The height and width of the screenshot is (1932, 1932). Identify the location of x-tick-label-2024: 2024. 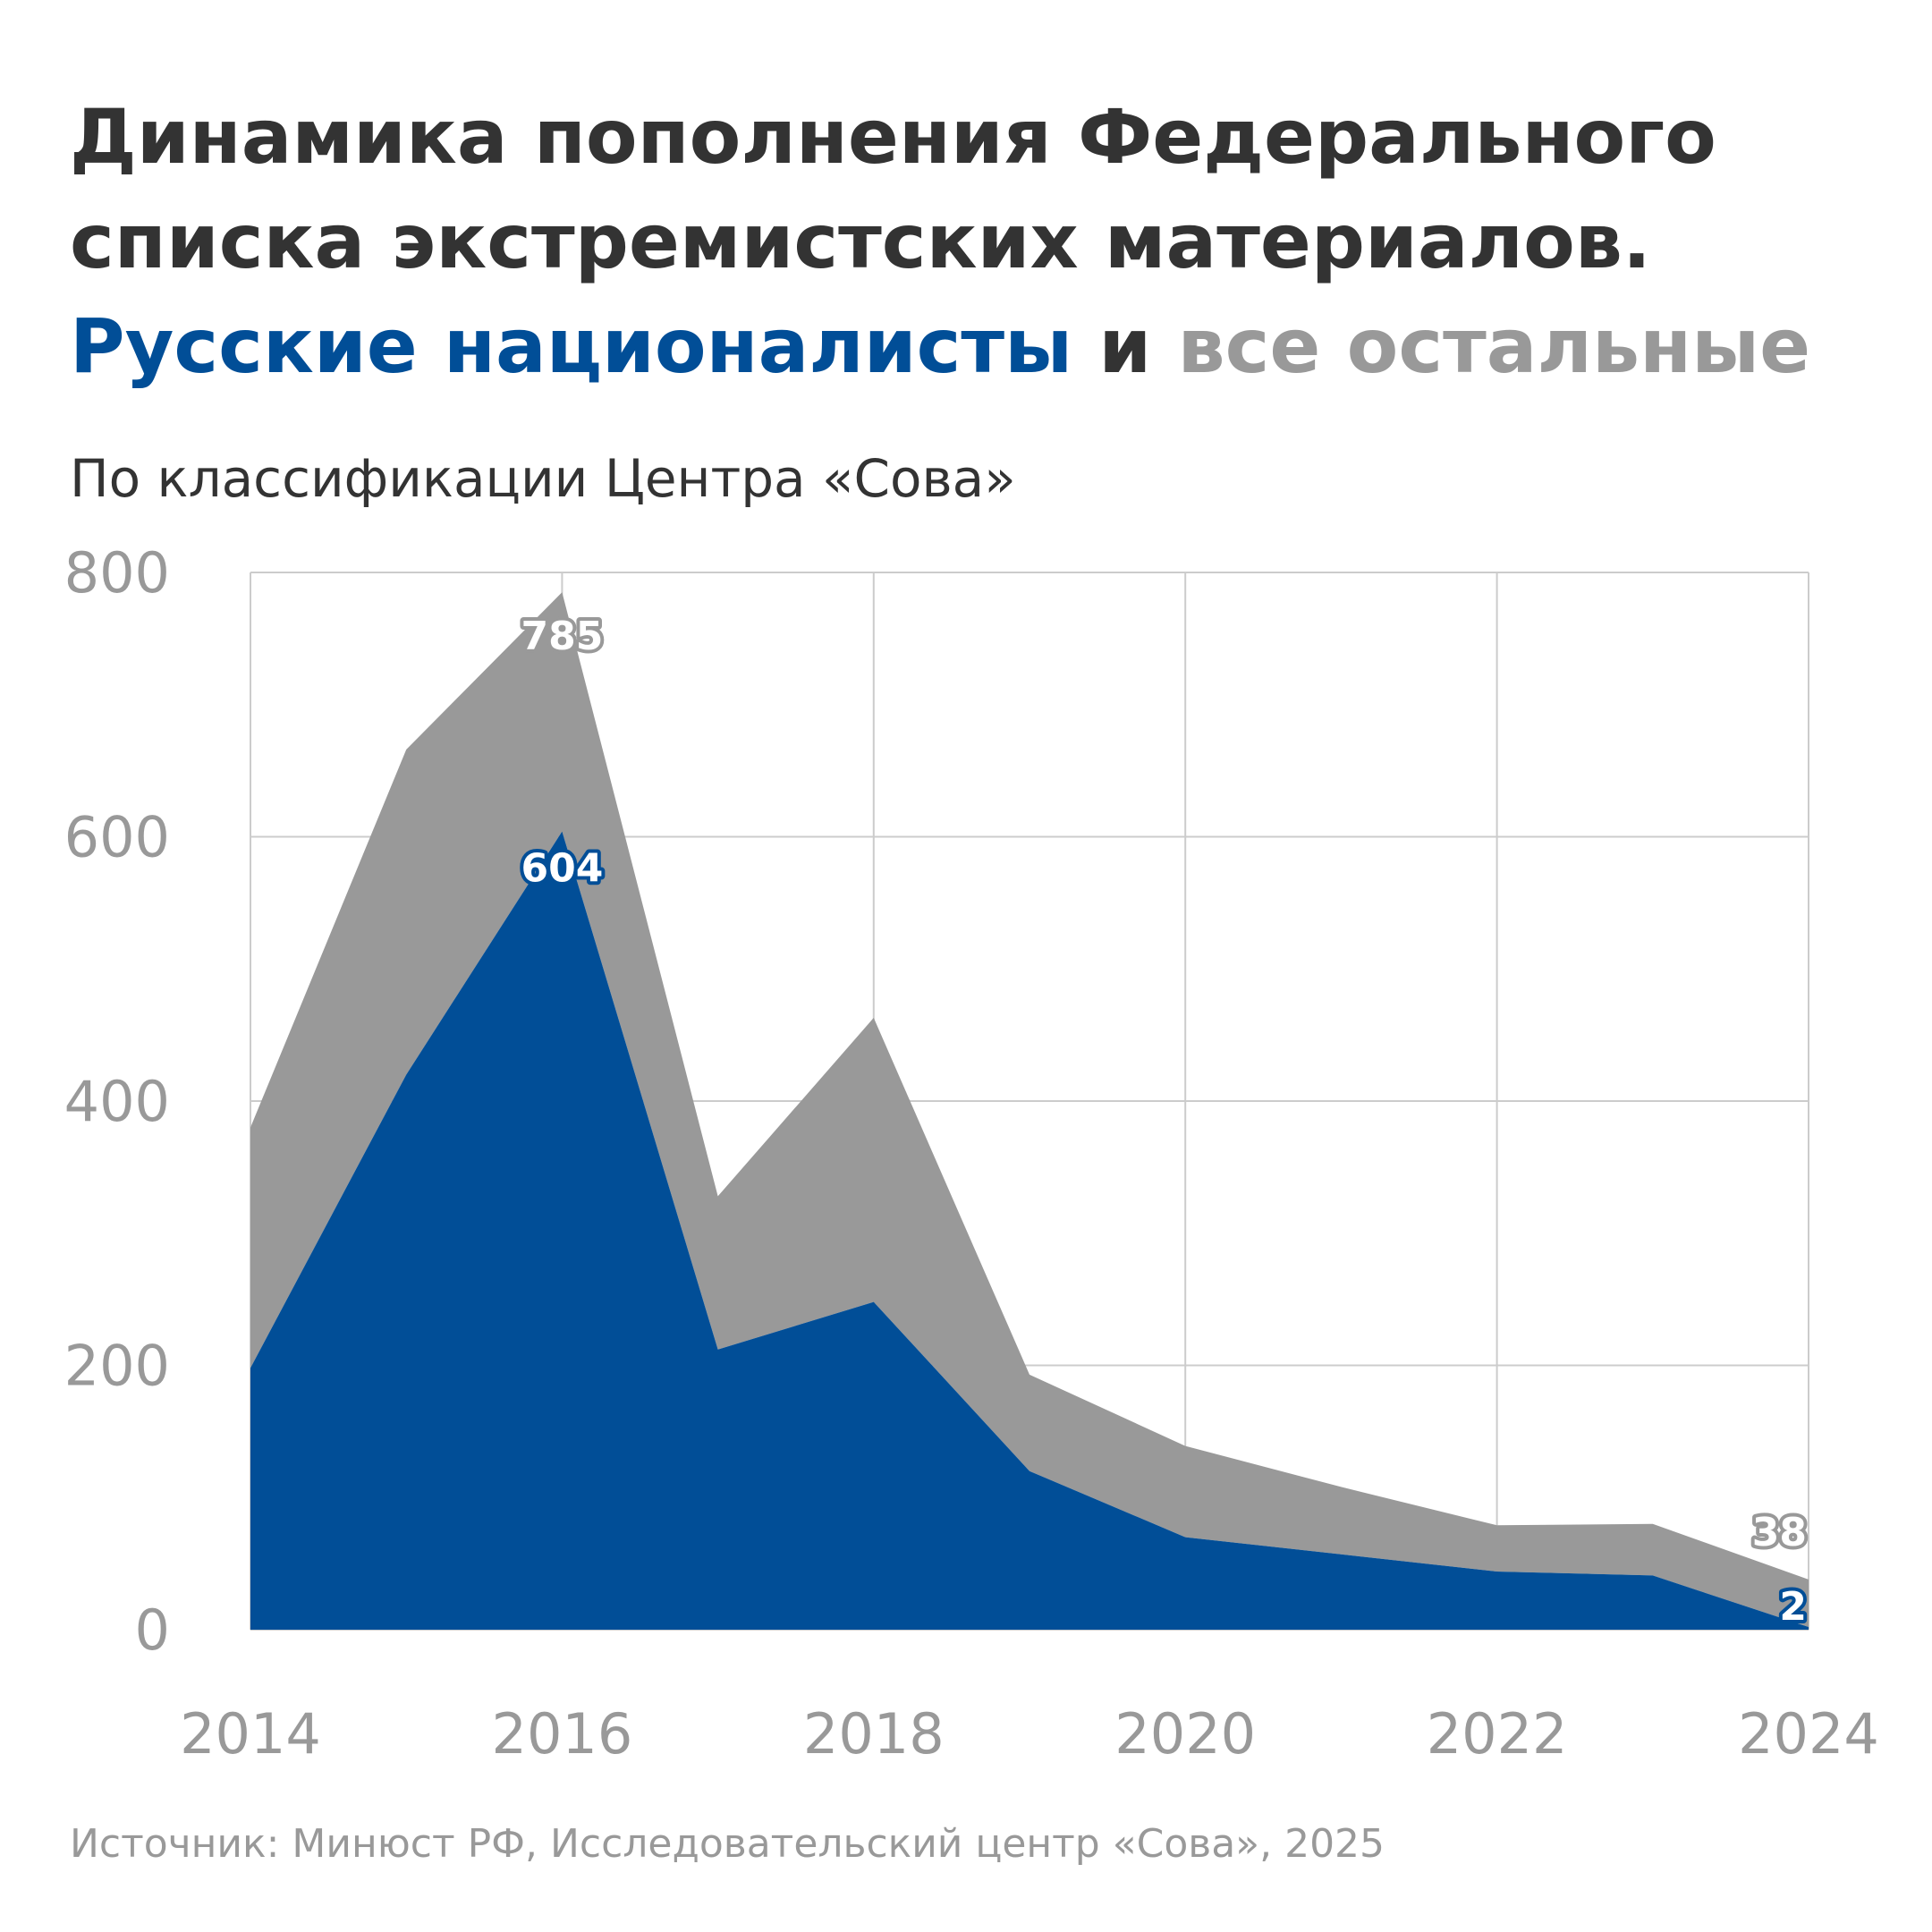
(1808, 1734).